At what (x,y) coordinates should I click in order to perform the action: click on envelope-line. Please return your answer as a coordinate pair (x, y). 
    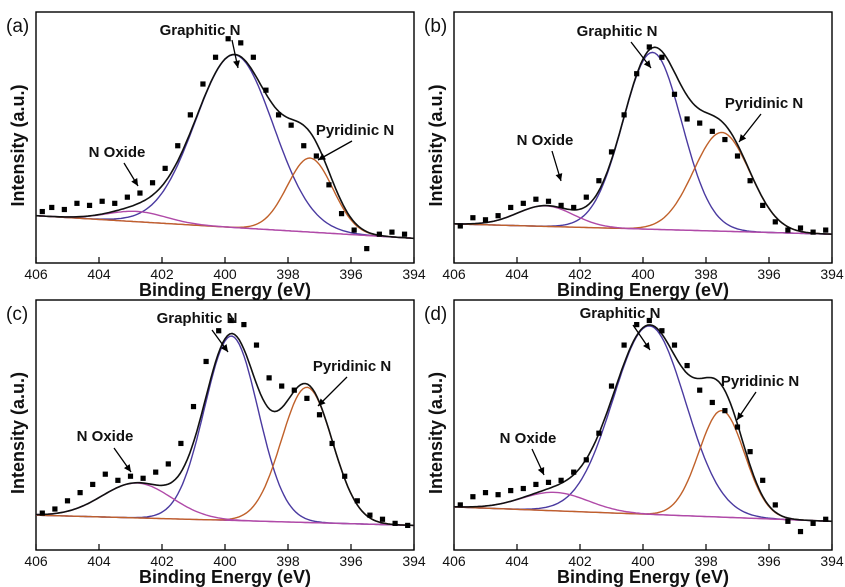
    Looking at the image, I should click on (225, 429).